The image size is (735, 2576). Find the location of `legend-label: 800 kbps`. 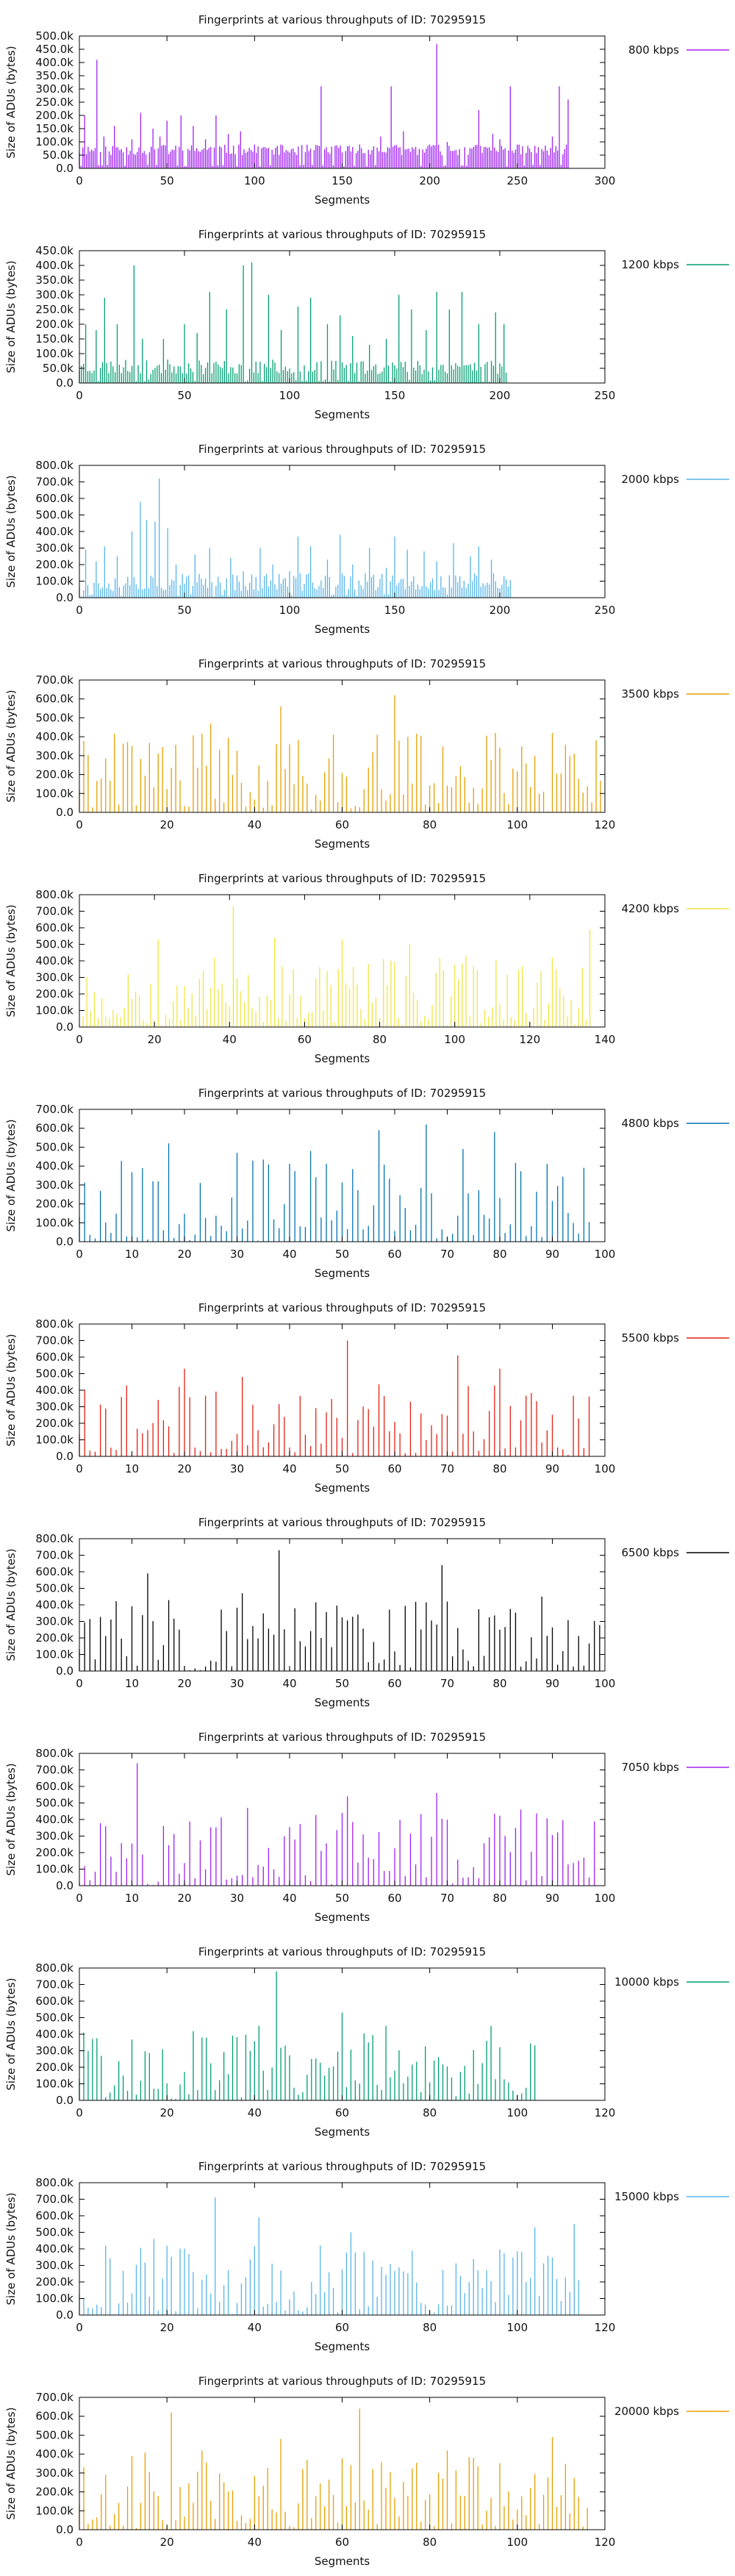

legend-label: 800 kbps is located at coordinates (653, 50).